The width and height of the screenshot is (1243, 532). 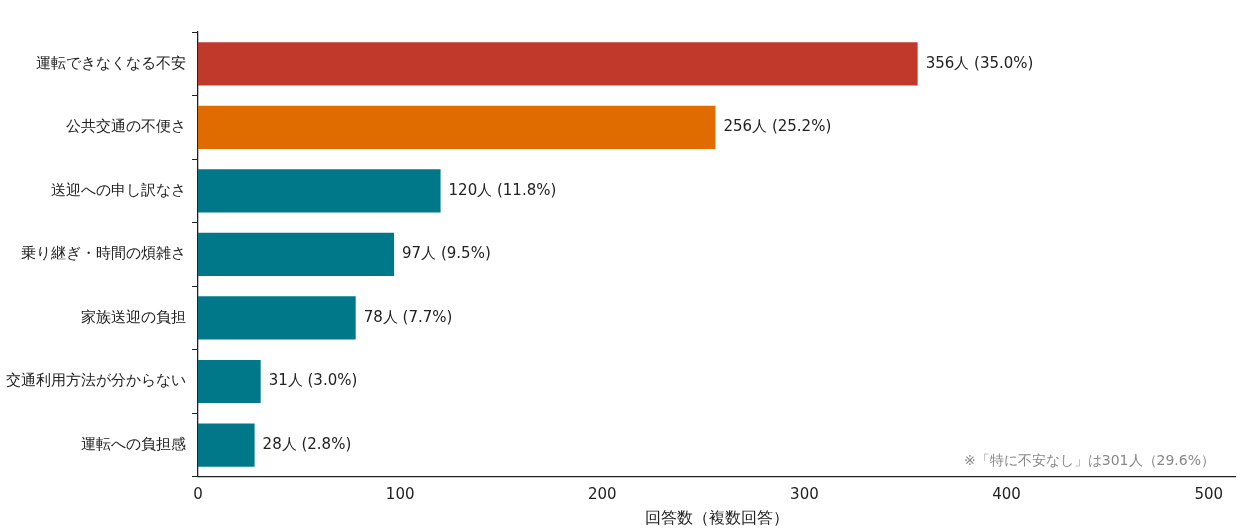 What do you see at coordinates (96, 380) in the screenshot?
I see `y-tick-label: 交通利用方法が分からない` at bounding box center [96, 380].